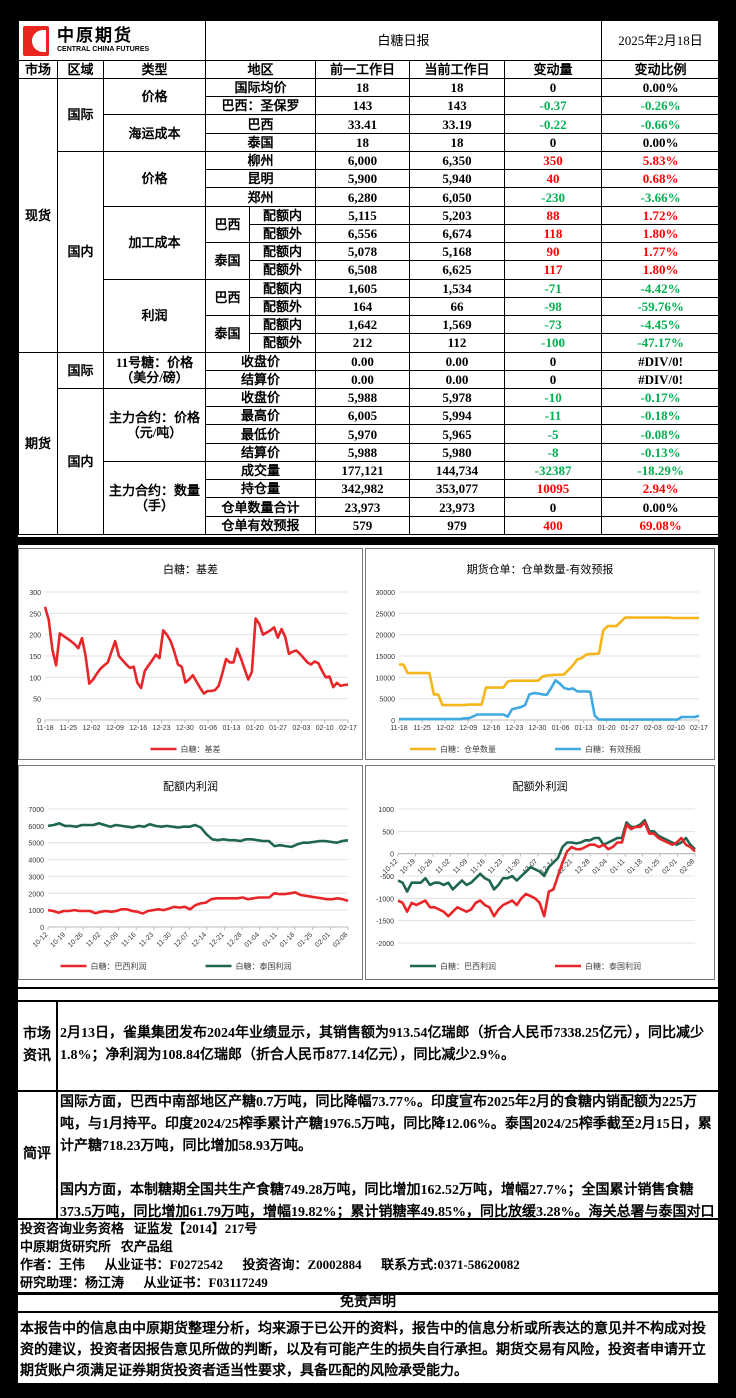 The image size is (736, 1398). I want to click on x-tick-label: 11-25, so click(68, 728).